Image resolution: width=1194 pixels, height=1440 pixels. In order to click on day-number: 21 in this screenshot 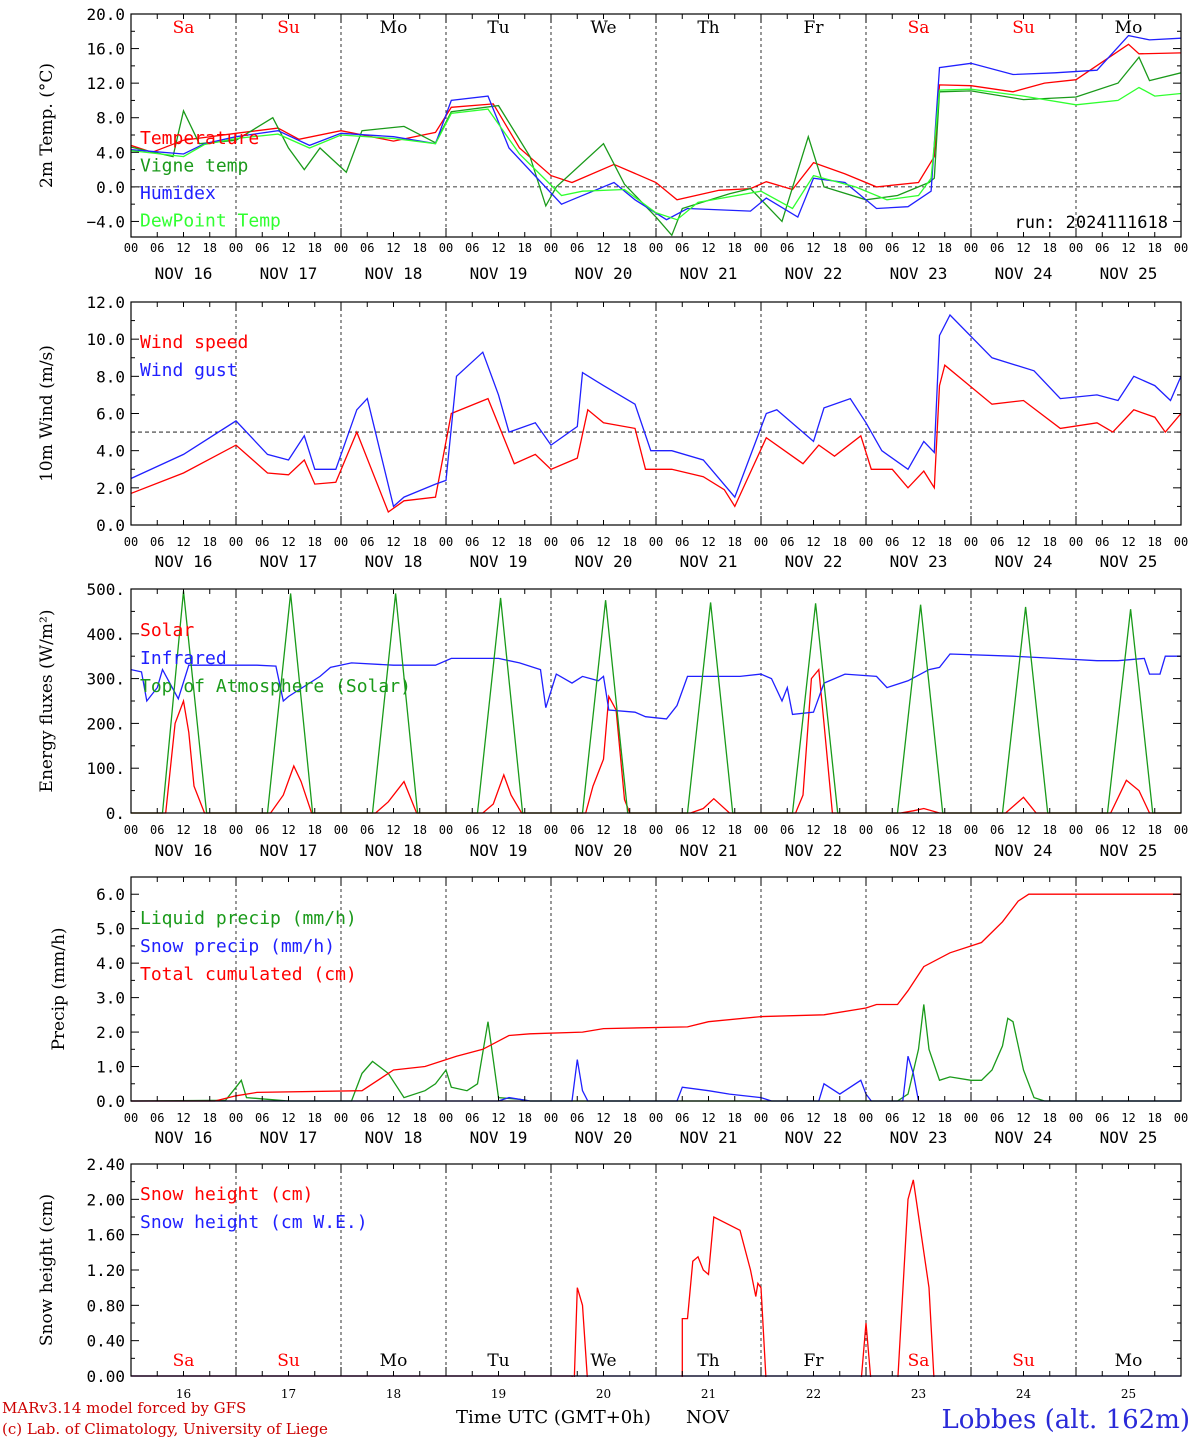, I will do `click(708, 1394)`.